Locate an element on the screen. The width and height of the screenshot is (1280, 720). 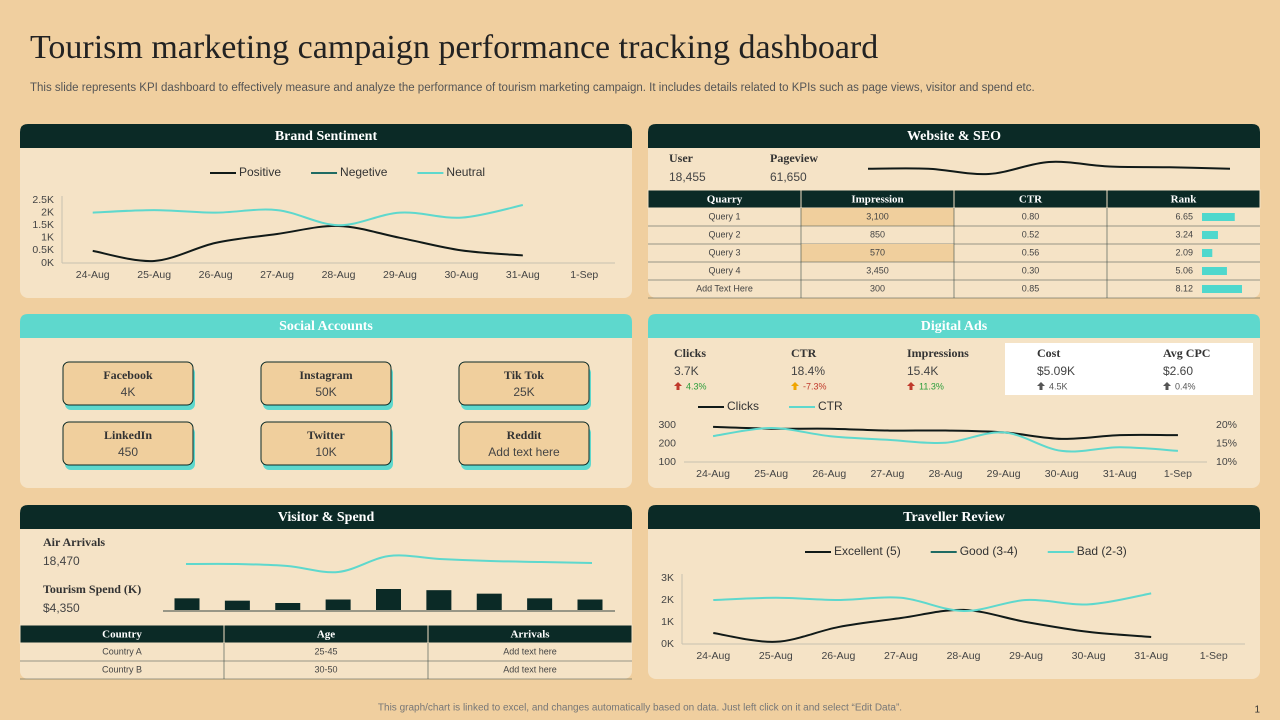
legend-label: Bad (2-3) is located at coordinates (1102, 551).